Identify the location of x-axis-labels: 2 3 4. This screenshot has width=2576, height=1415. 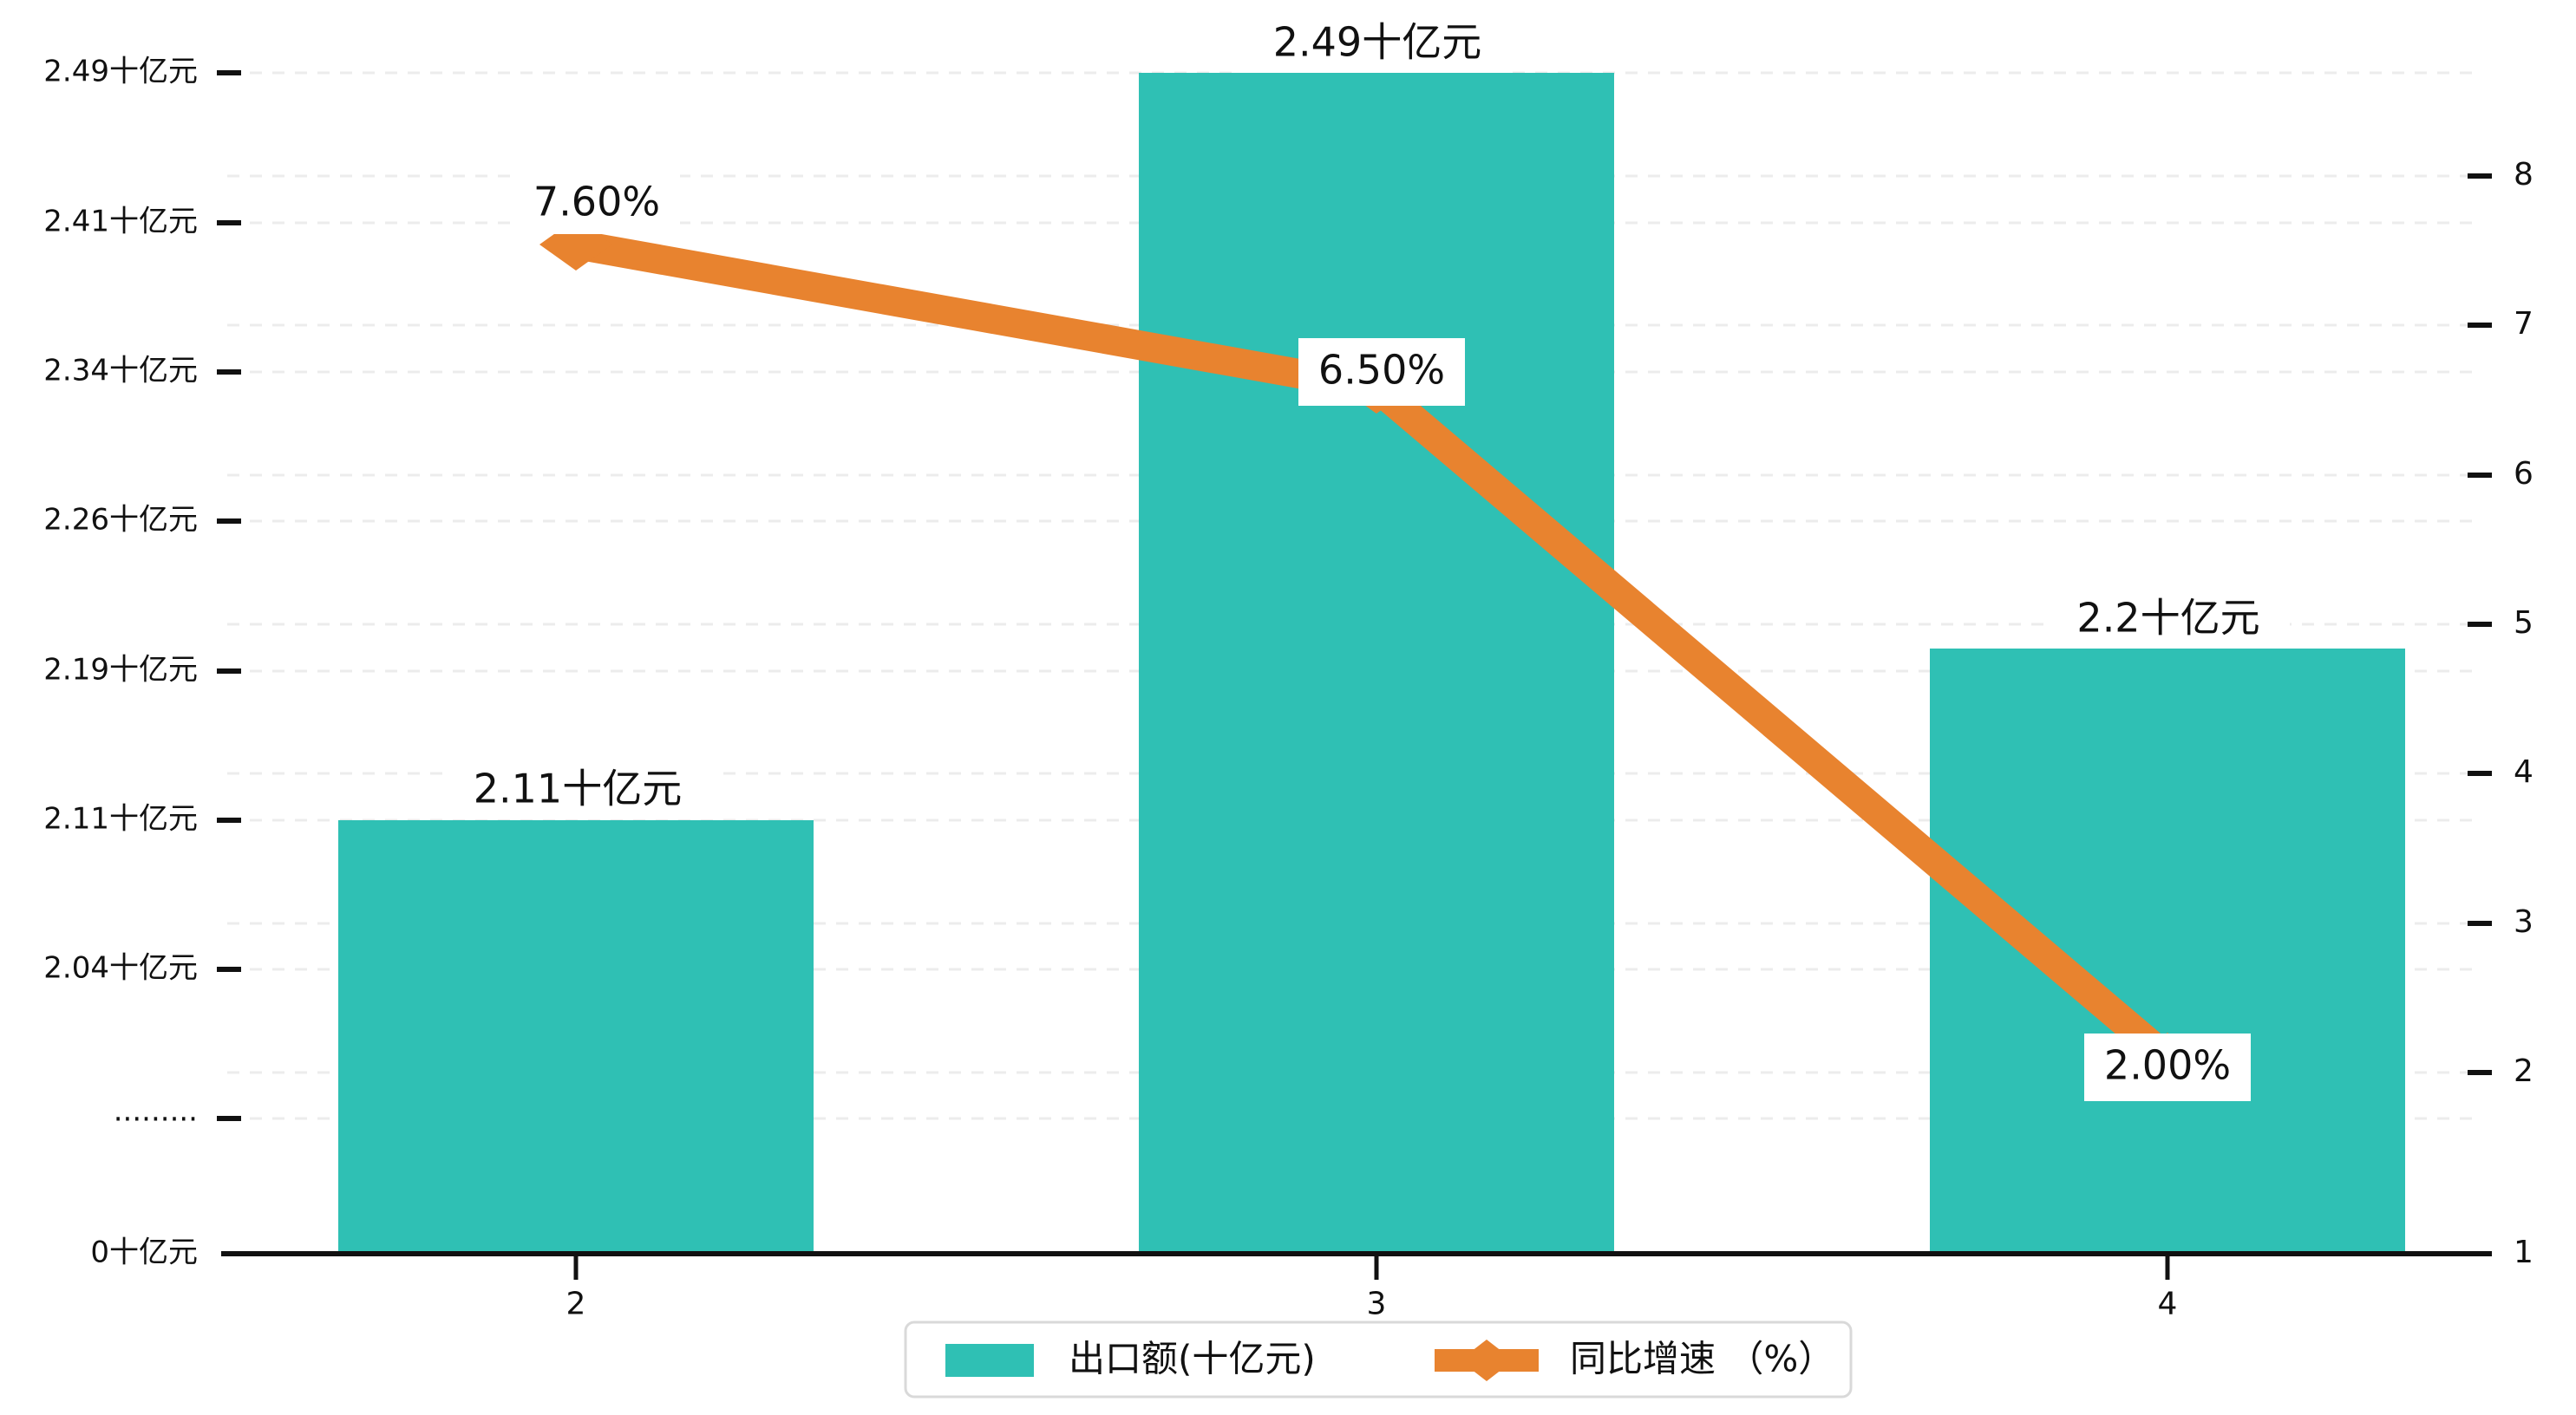
(1372, 1304).